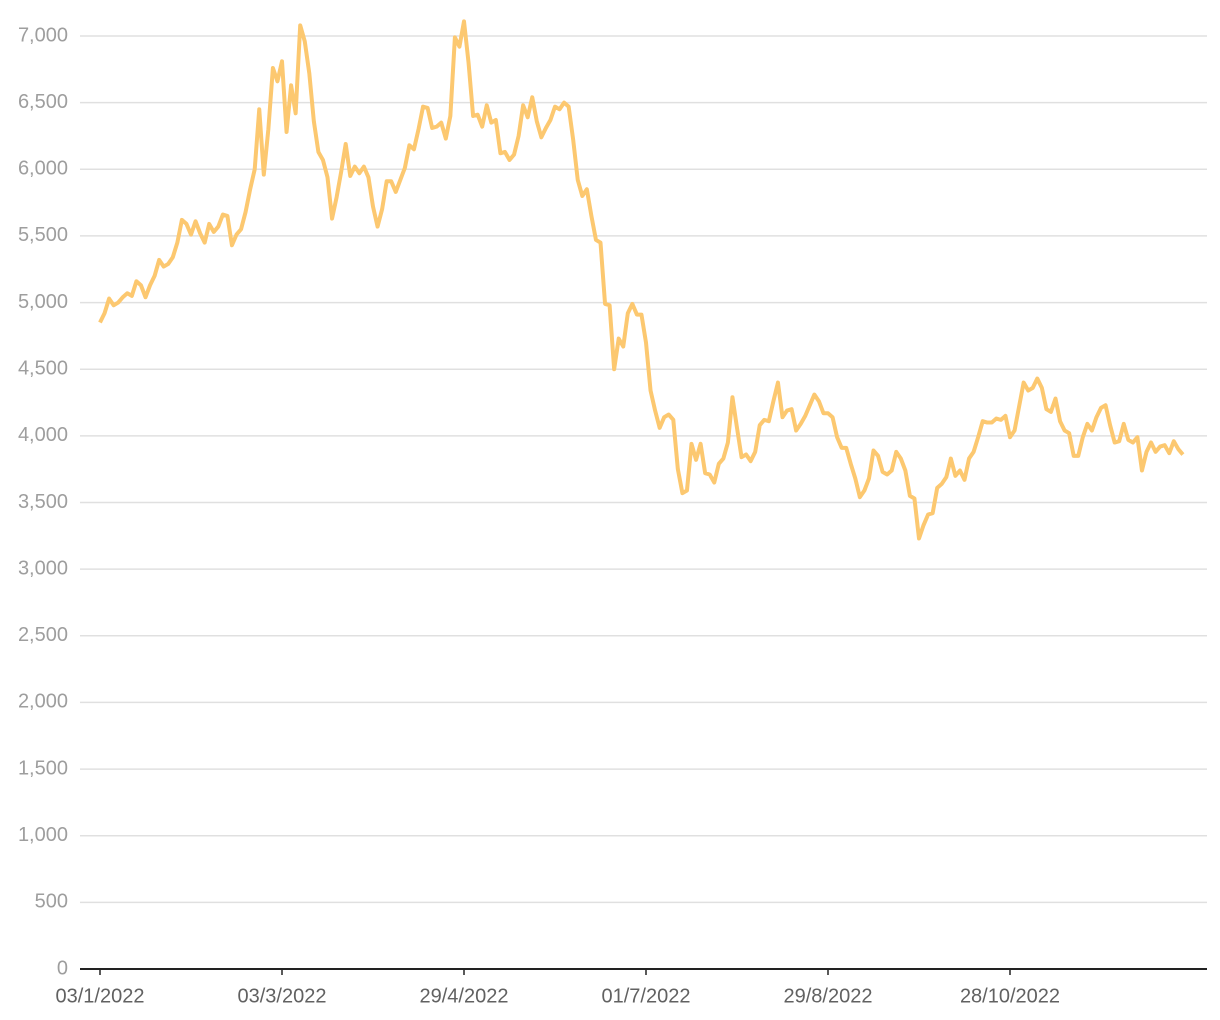 The width and height of the screenshot is (1220, 1020). Describe the element at coordinates (43, 102) in the screenshot. I see `y-tick-label: 6,500` at that location.